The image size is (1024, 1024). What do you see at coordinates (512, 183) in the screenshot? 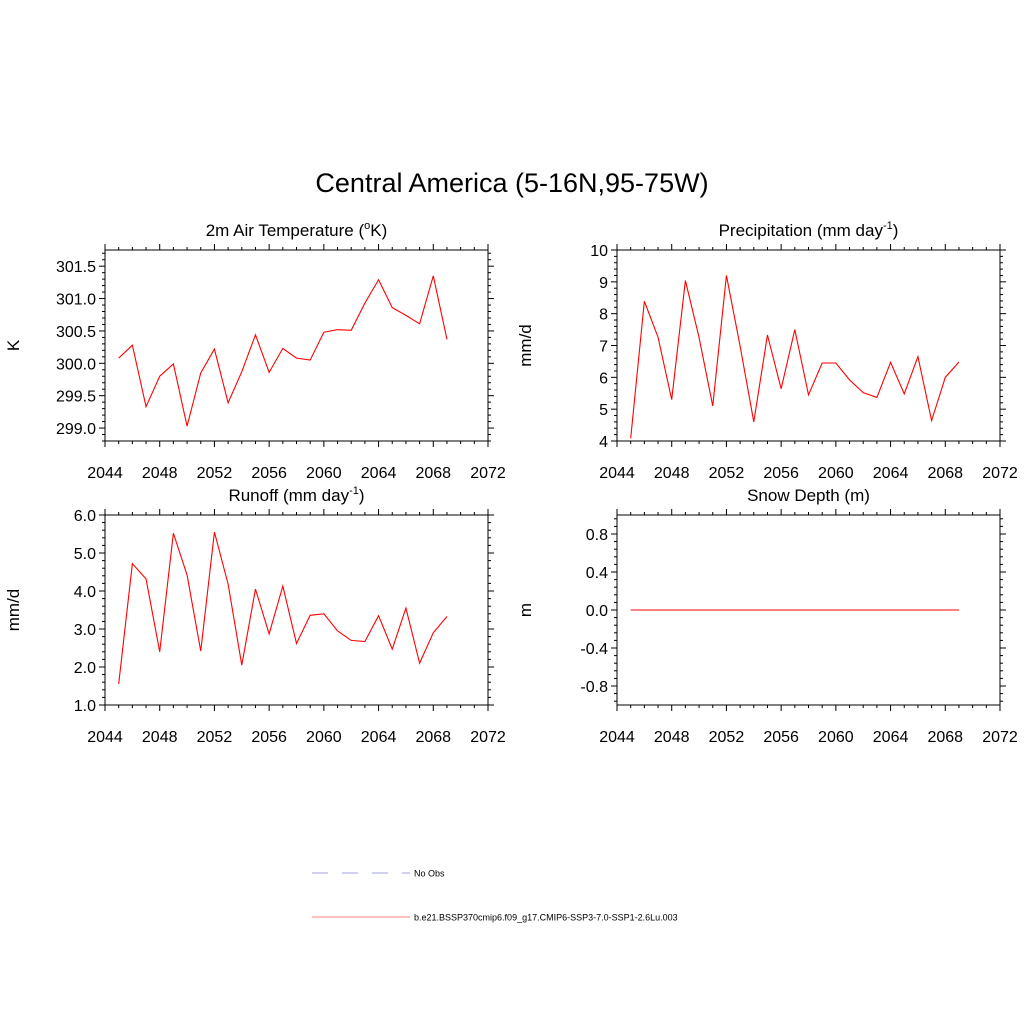
I see `figure-title: Central America (5-16N,95-75W)` at bounding box center [512, 183].